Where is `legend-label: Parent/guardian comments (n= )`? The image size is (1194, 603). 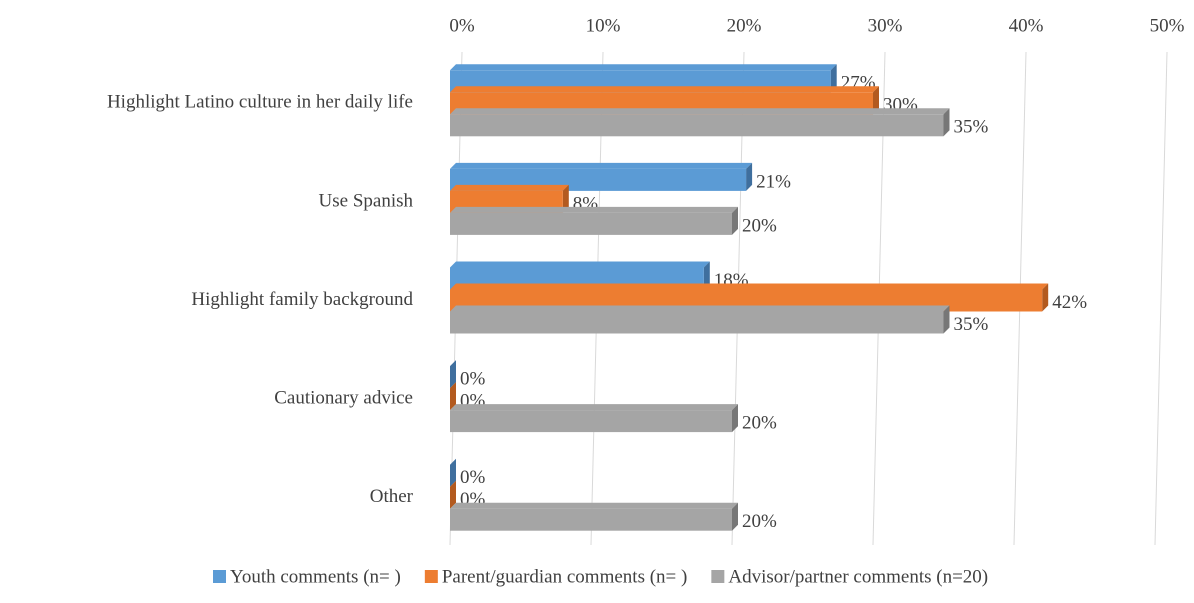 legend-label: Parent/guardian comments (n= ) is located at coordinates (565, 576).